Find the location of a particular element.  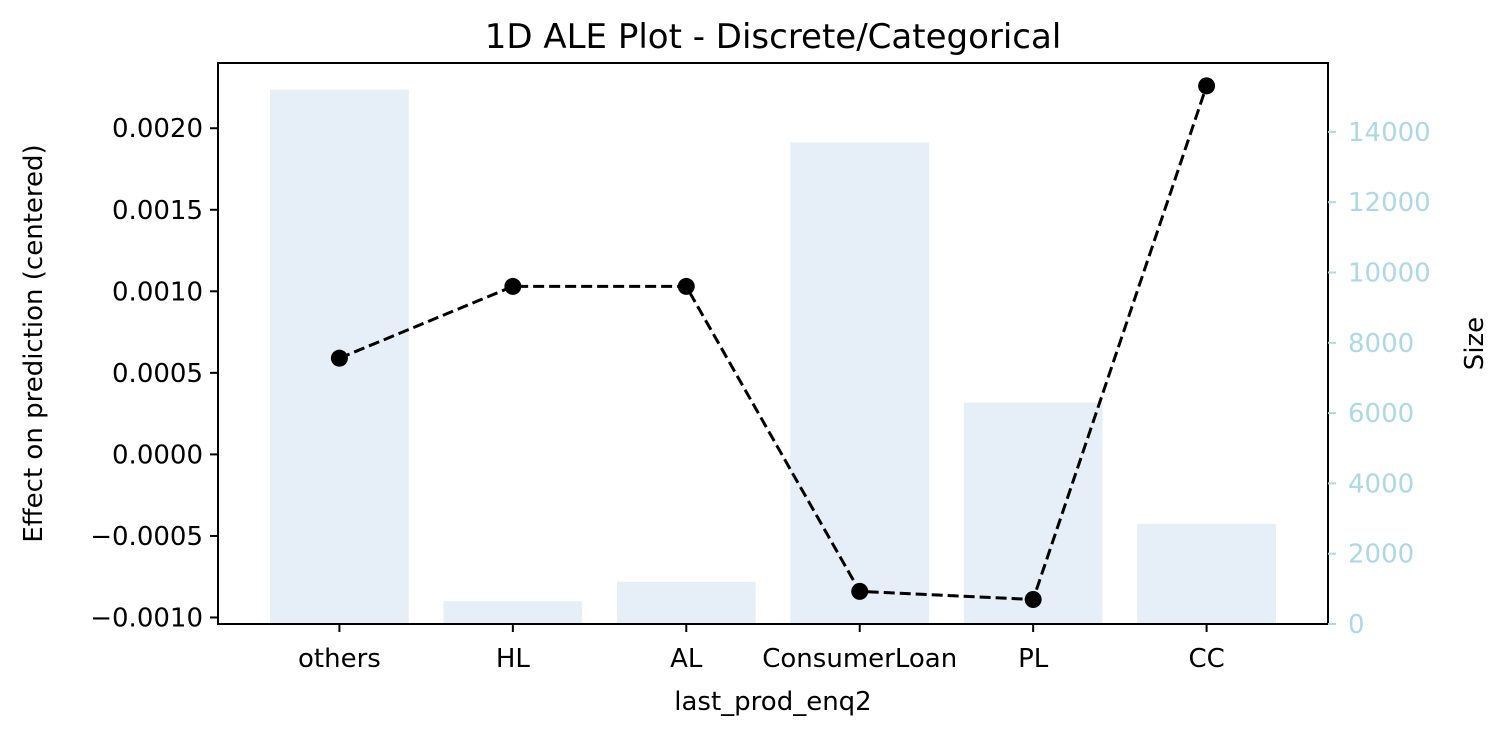

size-bar-consumerloan is located at coordinates (860, 383).